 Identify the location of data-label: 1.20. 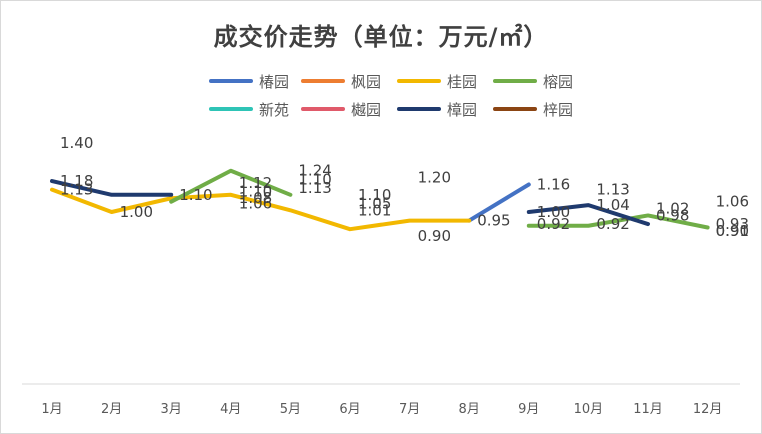
(434, 178).